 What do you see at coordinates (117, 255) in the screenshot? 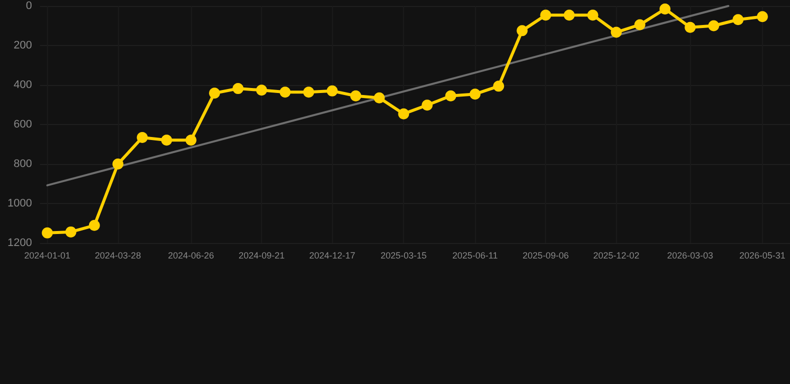
I see `x-tick-label: 2024-03-28` at bounding box center [117, 255].